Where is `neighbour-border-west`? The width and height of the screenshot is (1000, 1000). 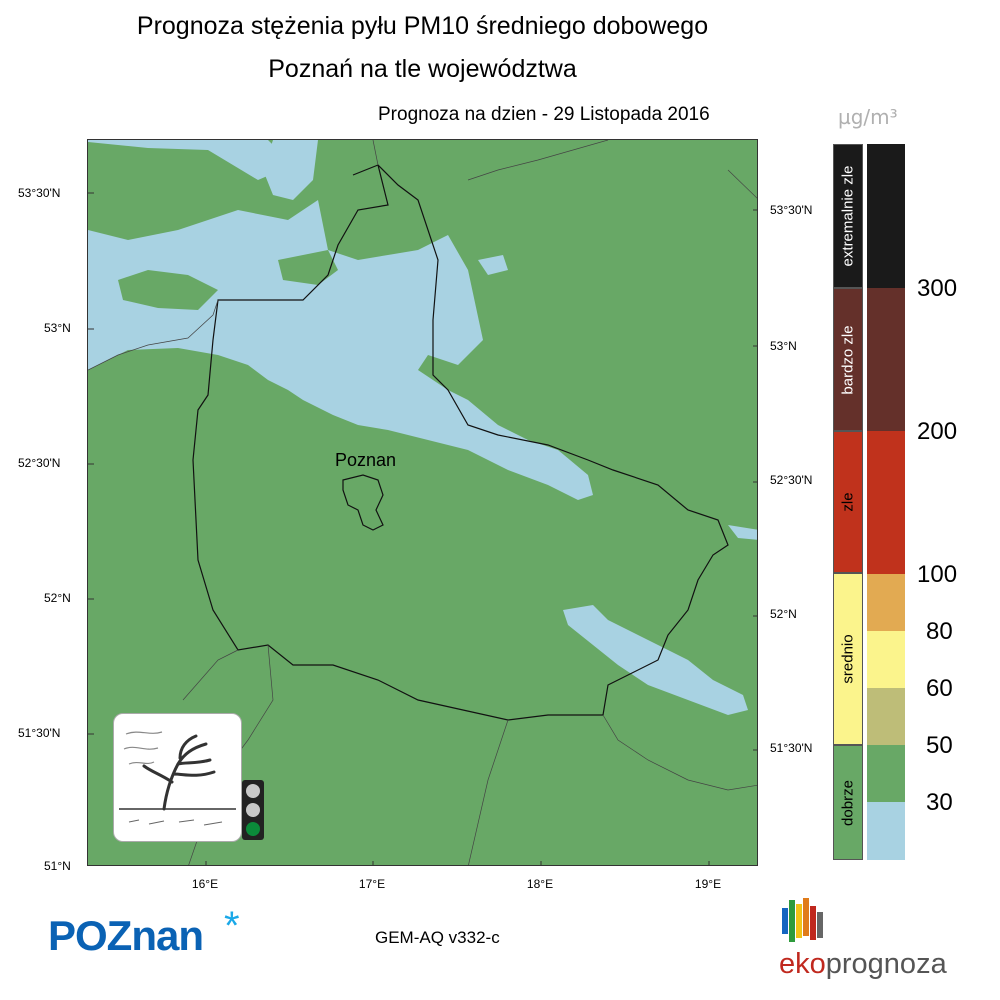
neighbour-border-west is located at coordinates (153, 335).